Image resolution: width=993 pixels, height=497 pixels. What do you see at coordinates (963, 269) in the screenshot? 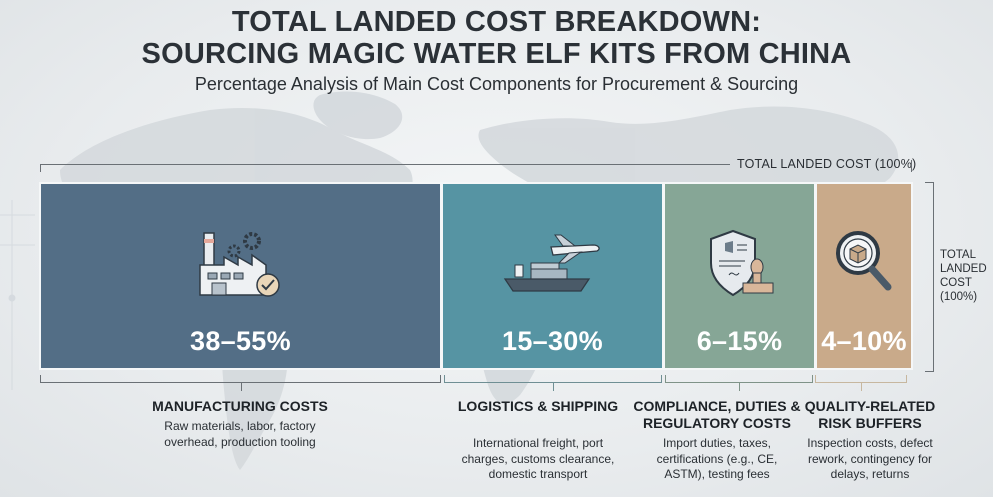
I see `total-right-label-line: LANDED` at bounding box center [963, 269].